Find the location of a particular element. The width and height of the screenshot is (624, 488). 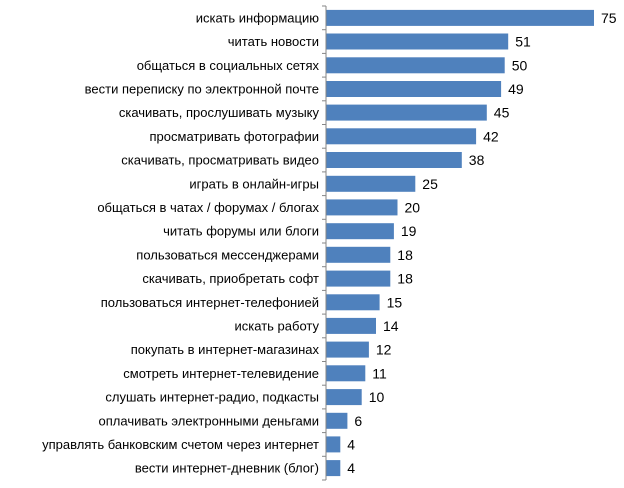

value-label: 38 is located at coordinates (477, 160).